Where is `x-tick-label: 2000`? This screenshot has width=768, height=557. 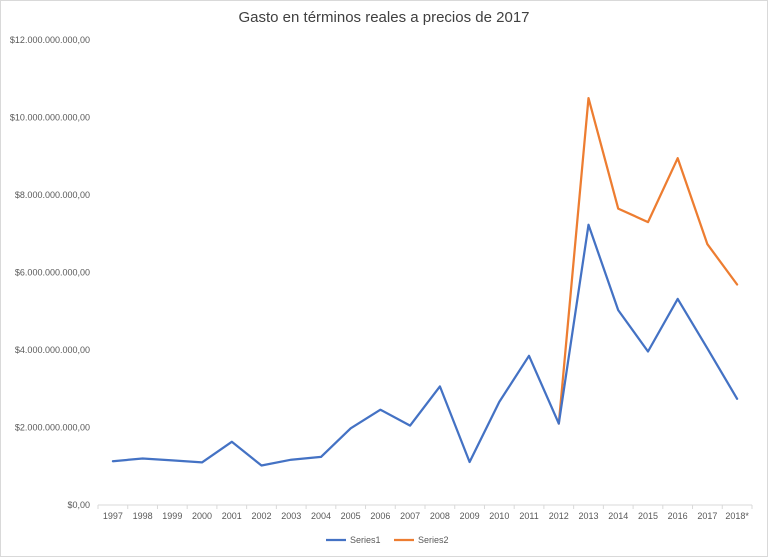 x-tick-label: 2000 is located at coordinates (202, 516).